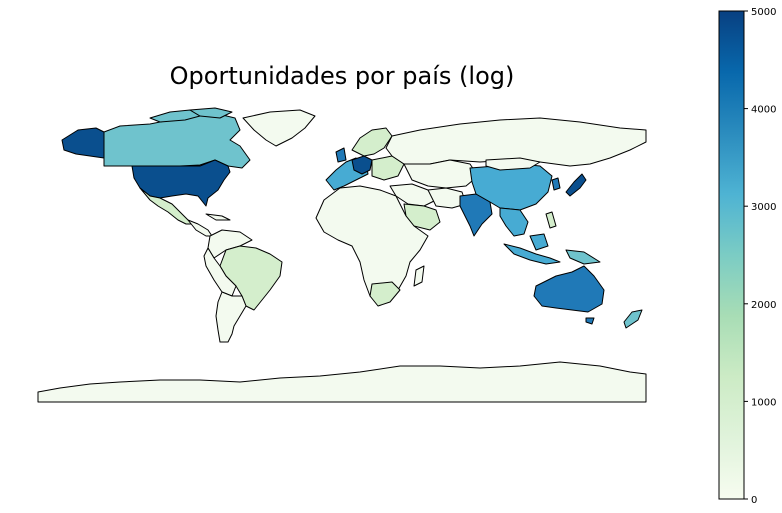 The height and width of the screenshot is (513, 782). I want to click on region-uk, so click(341, 155).